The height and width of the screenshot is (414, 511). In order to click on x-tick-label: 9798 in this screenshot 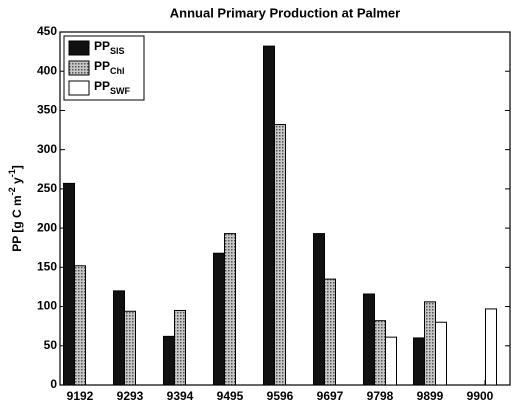, I will do `click(380, 396)`.